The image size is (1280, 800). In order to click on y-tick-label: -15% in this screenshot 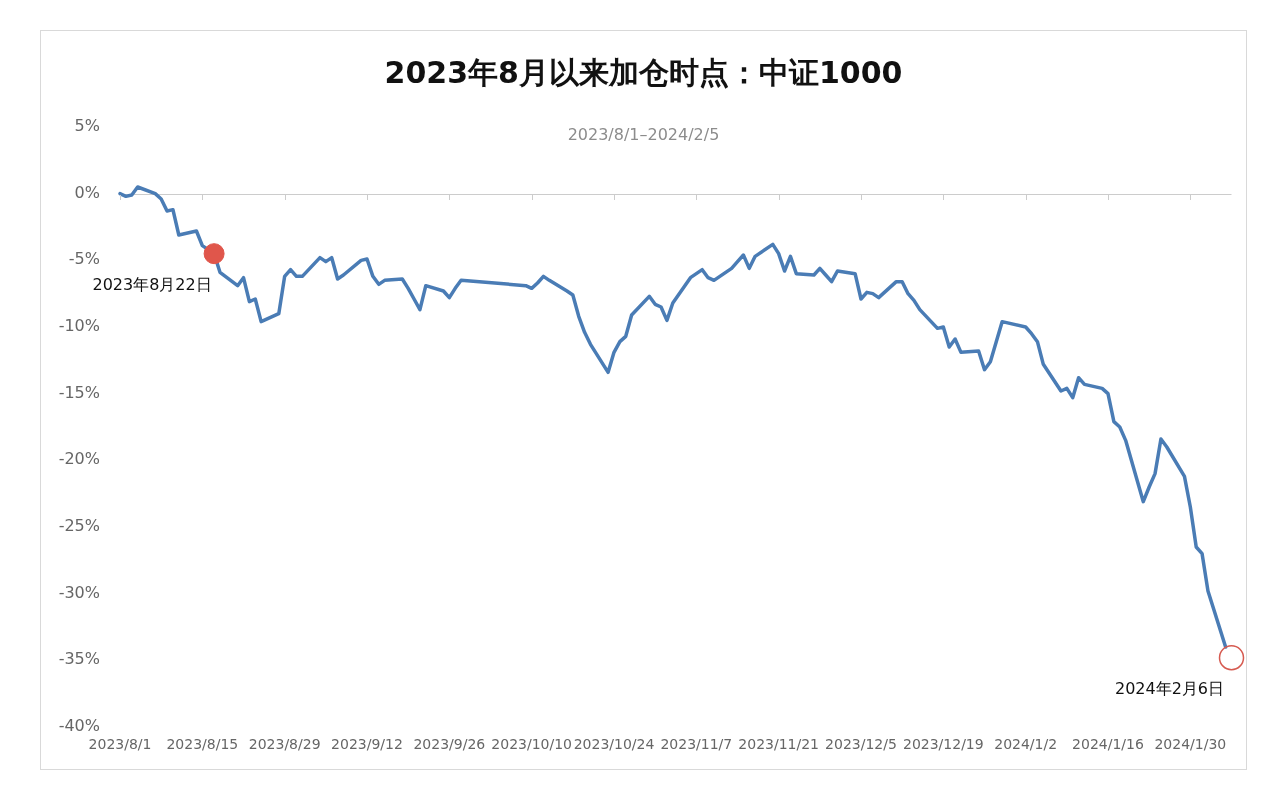, I will do `click(79, 392)`.